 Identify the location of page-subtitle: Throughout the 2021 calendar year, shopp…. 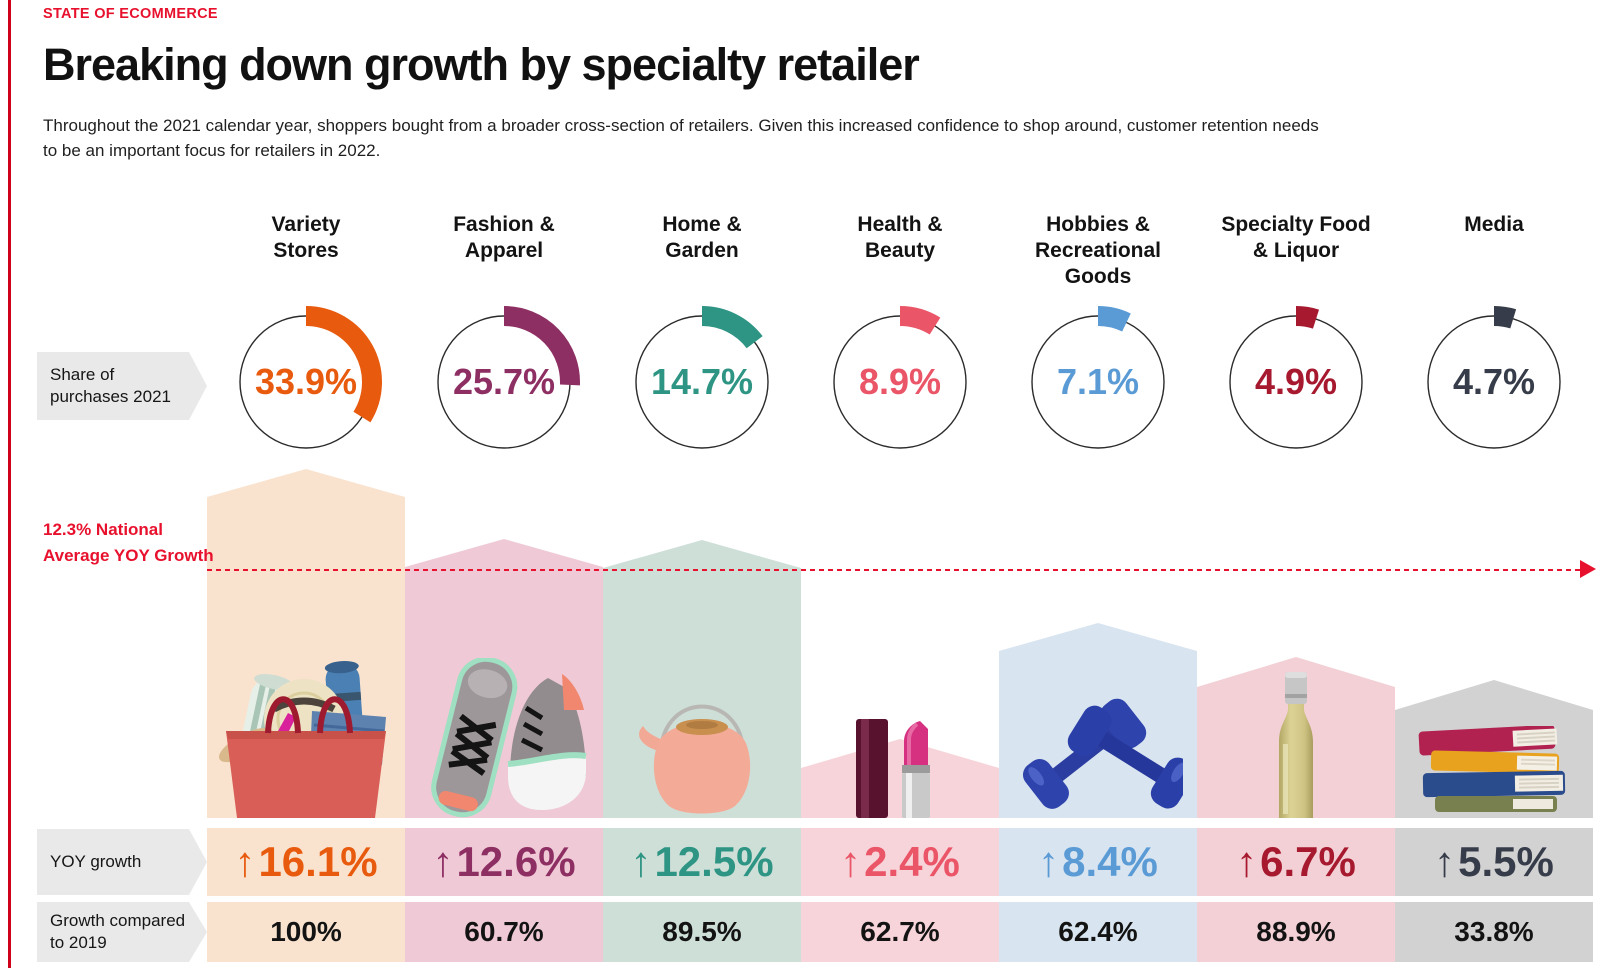
(681, 138).